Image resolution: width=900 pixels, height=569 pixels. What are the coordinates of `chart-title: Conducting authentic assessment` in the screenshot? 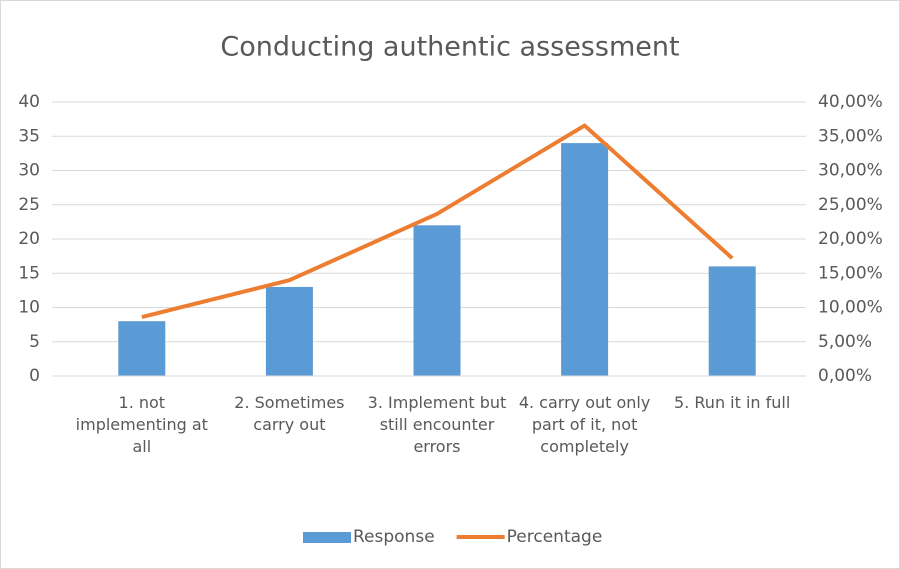 It's located at (449, 47).